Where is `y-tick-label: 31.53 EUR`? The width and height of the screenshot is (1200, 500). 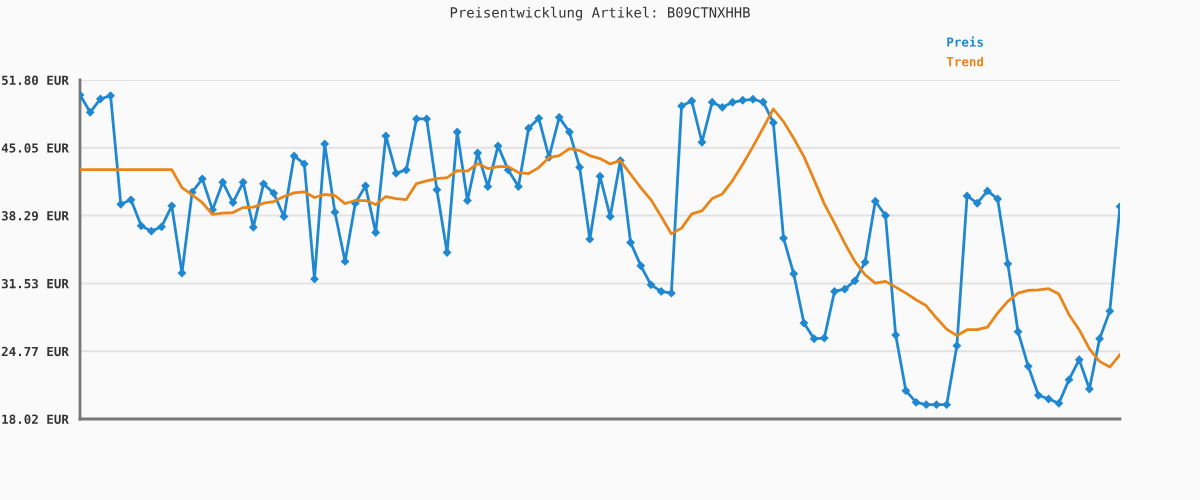
y-tick-label: 31.53 EUR is located at coordinates (35, 283).